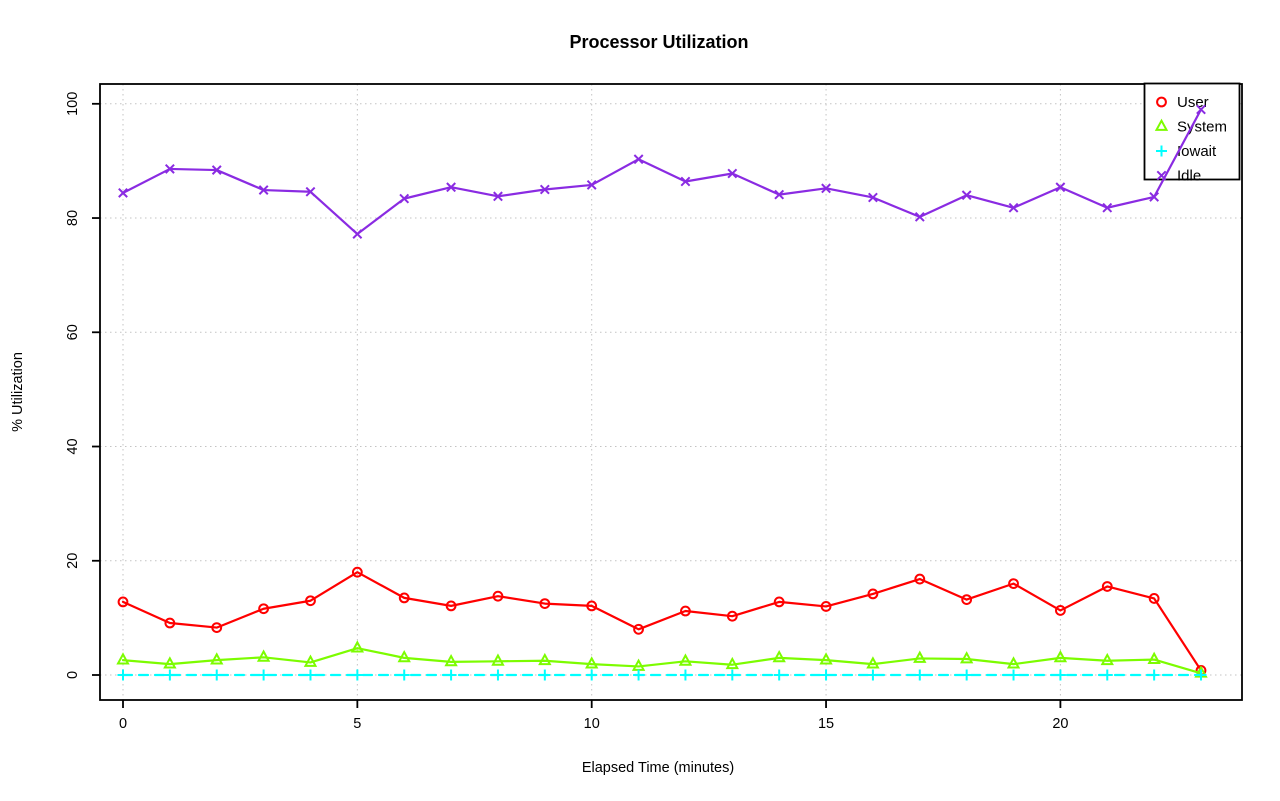 The width and height of the screenshot is (1280, 801). I want to click on y-axis-label: % Utilization, so click(18, 392).